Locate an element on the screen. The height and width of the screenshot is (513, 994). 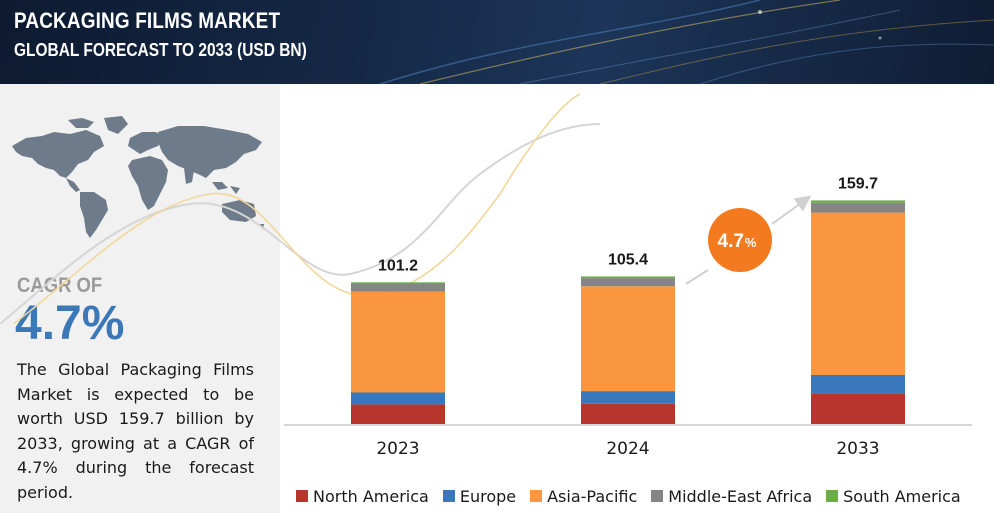
growth-badge-unit: % is located at coordinates (751, 242).